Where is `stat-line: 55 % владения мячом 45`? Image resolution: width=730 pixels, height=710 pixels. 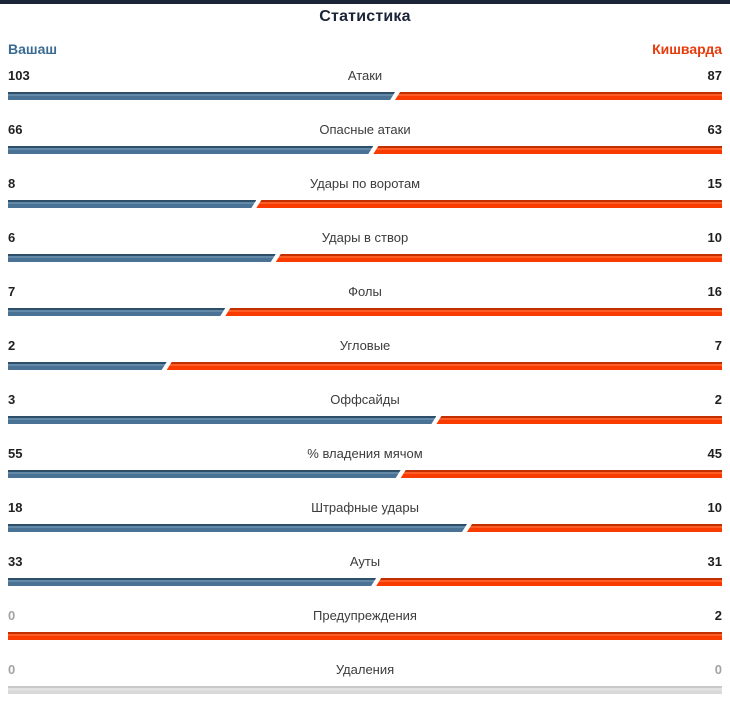 stat-line: 55 % владения мячом 45 is located at coordinates (365, 453).